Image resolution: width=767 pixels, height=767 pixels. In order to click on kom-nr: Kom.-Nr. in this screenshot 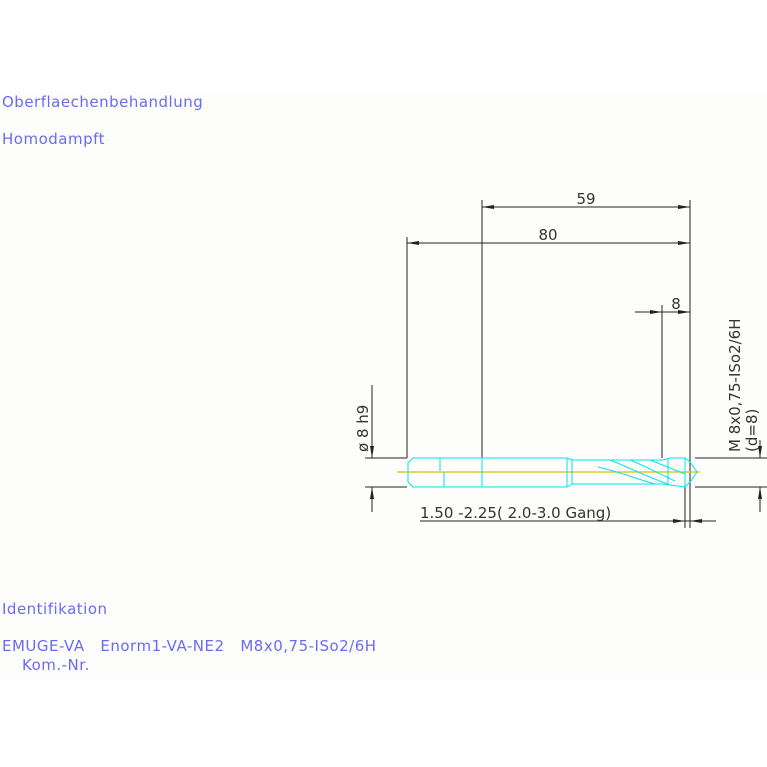, I will do `click(56, 665)`.